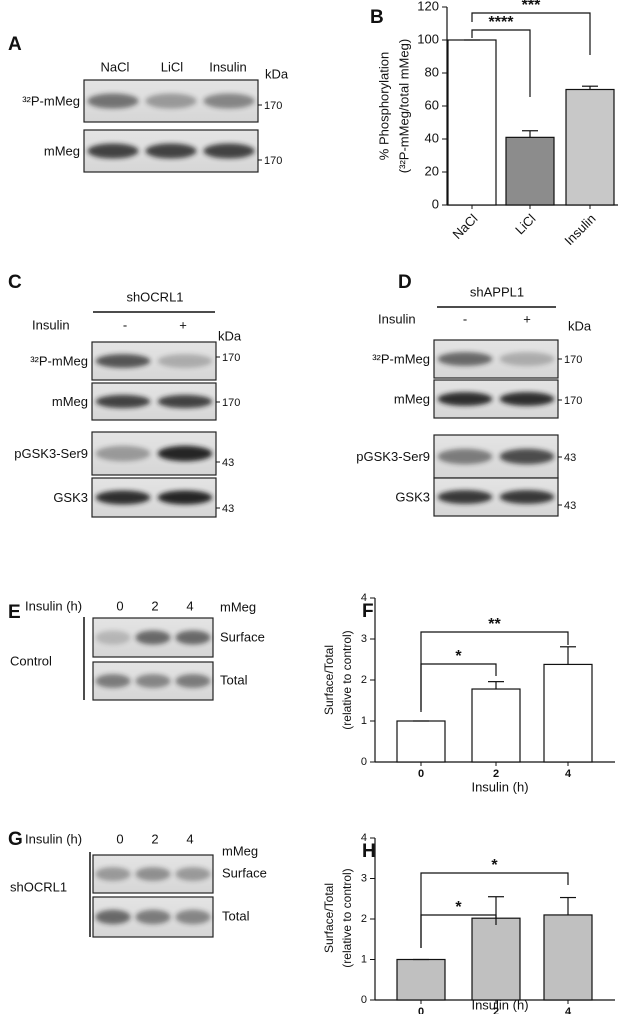 The height and width of the screenshot is (1014, 620). Describe the element at coordinates (432, 104) in the screenshot. I see `y-tick-label: 60` at that location.